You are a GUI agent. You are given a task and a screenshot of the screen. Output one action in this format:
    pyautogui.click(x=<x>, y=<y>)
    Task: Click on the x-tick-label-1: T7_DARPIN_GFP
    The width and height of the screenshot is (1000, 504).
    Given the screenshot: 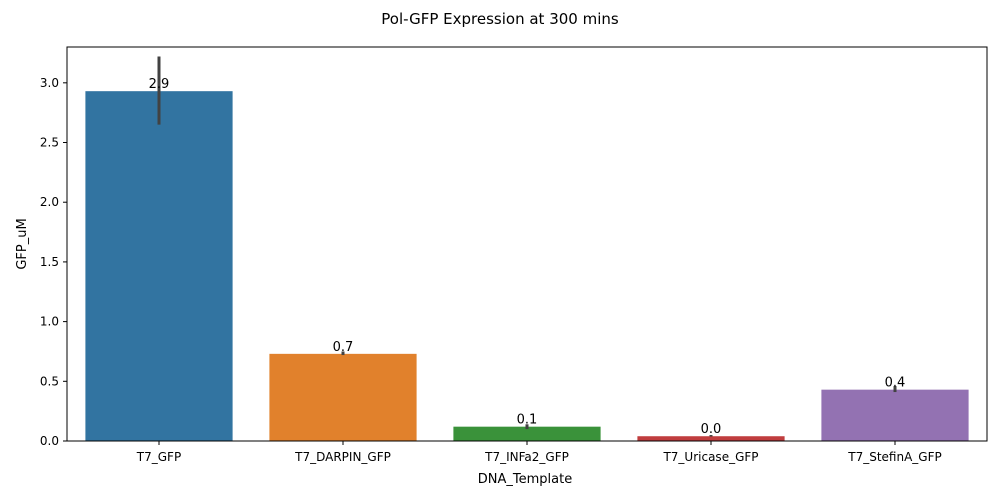 What is the action you would take?
    pyautogui.click(x=342, y=457)
    